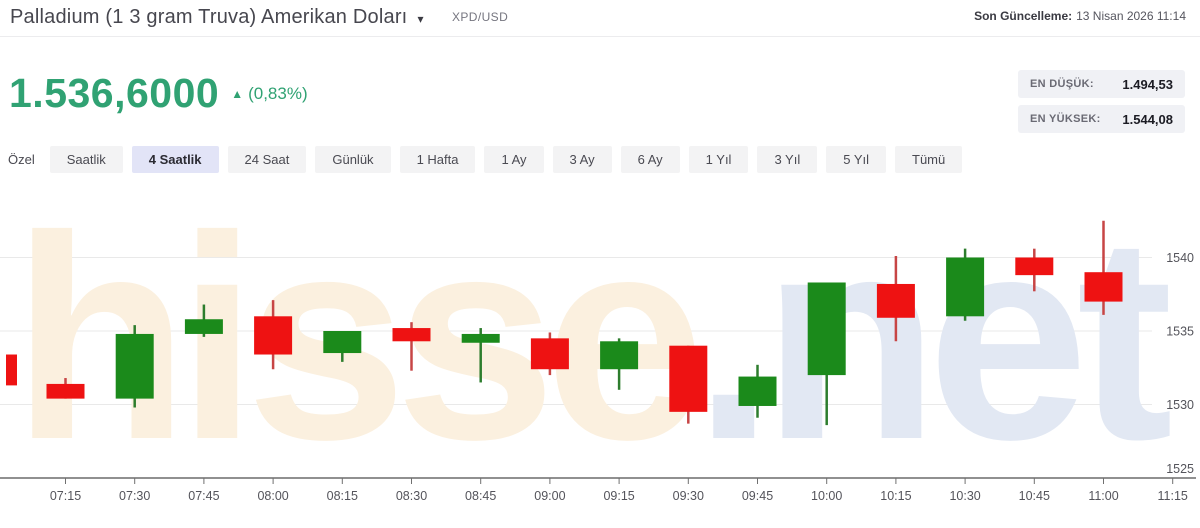  What do you see at coordinates (1180, 363) in the screenshot?
I see `y-axis-labels: 1525 1530 1535 1540` at bounding box center [1180, 363].